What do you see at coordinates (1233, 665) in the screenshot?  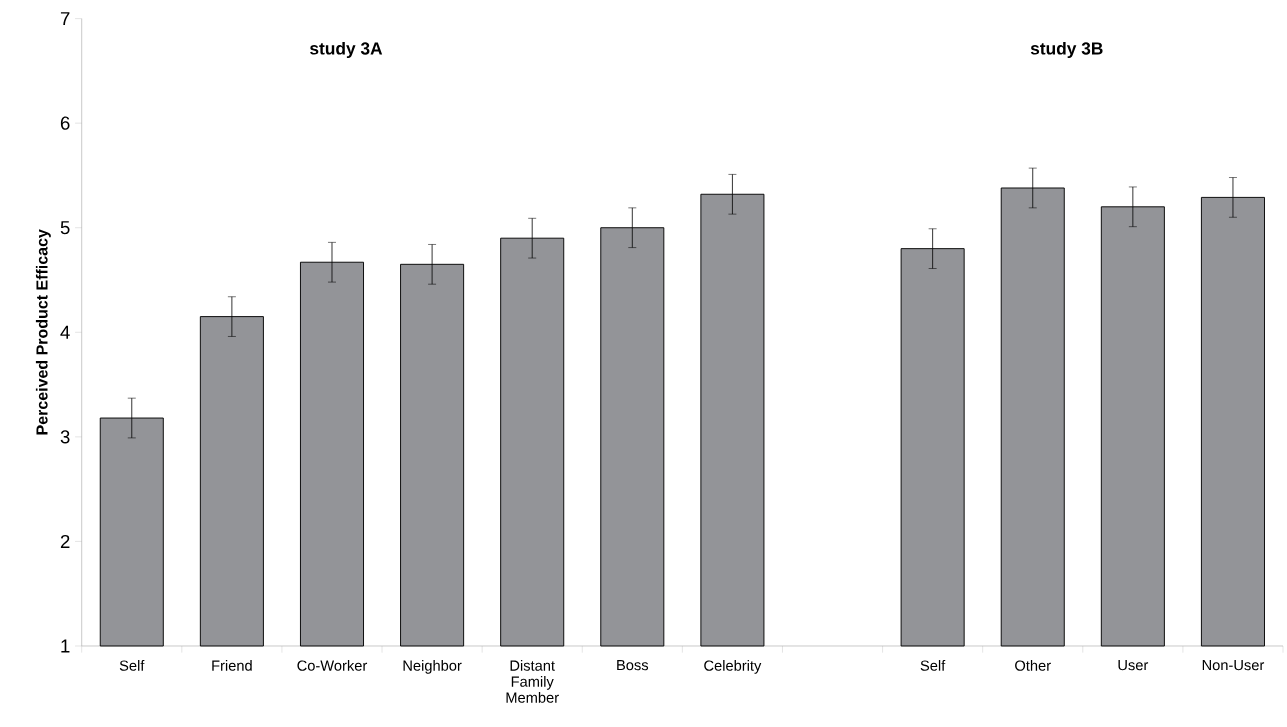 I see `x-tick-label: Non-User` at bounding box center [1233, 665].